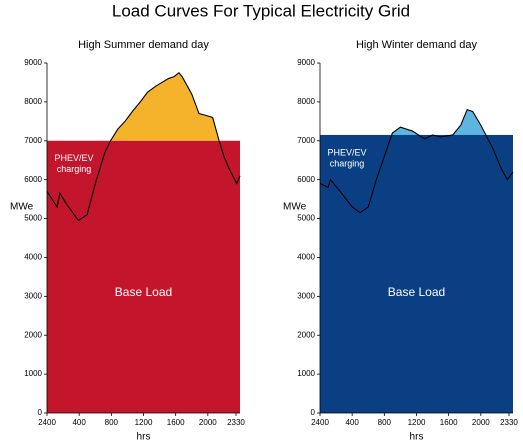 The height and width of the screenshot is (443, 523). I want to click on panel-title: High Summer demand day, so click(143, 45).